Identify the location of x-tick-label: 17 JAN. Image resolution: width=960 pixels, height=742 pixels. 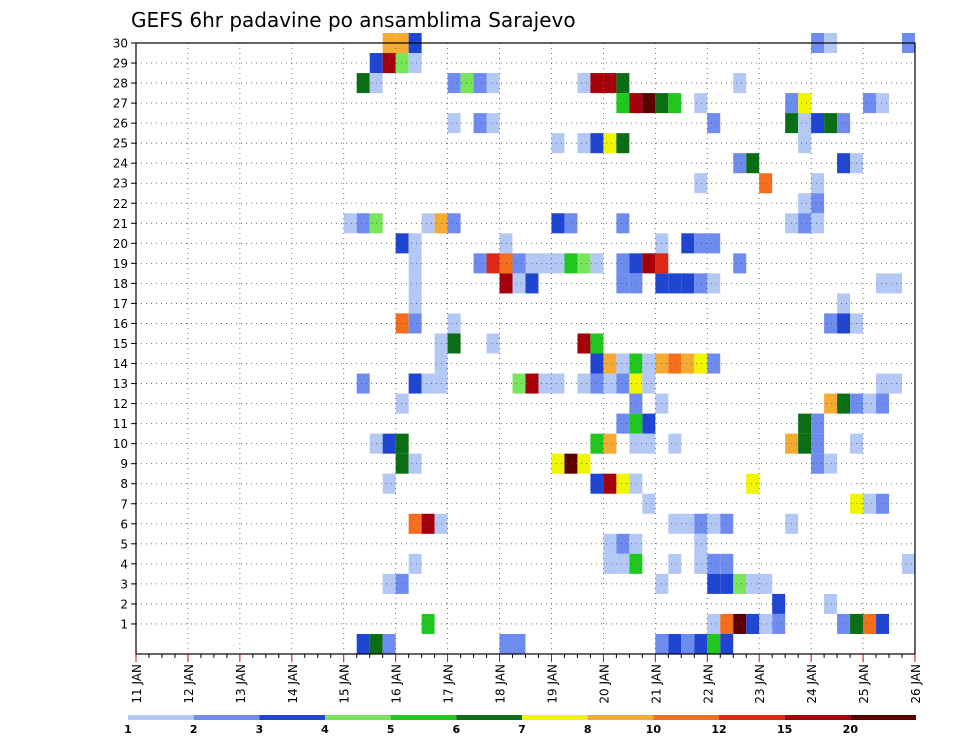
(449, 684).